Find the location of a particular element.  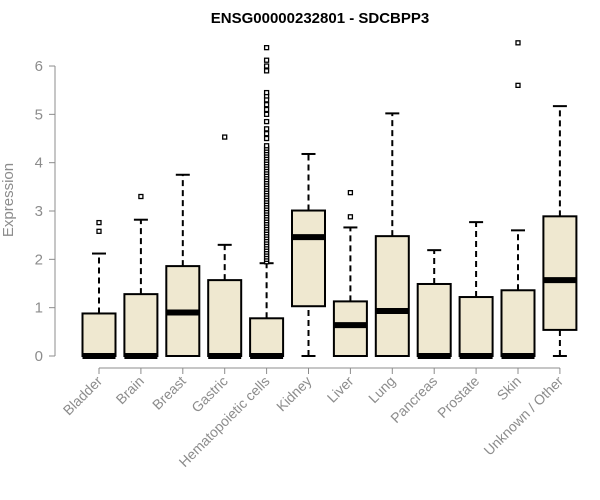

box-lung is located at coordinates (392, 234).